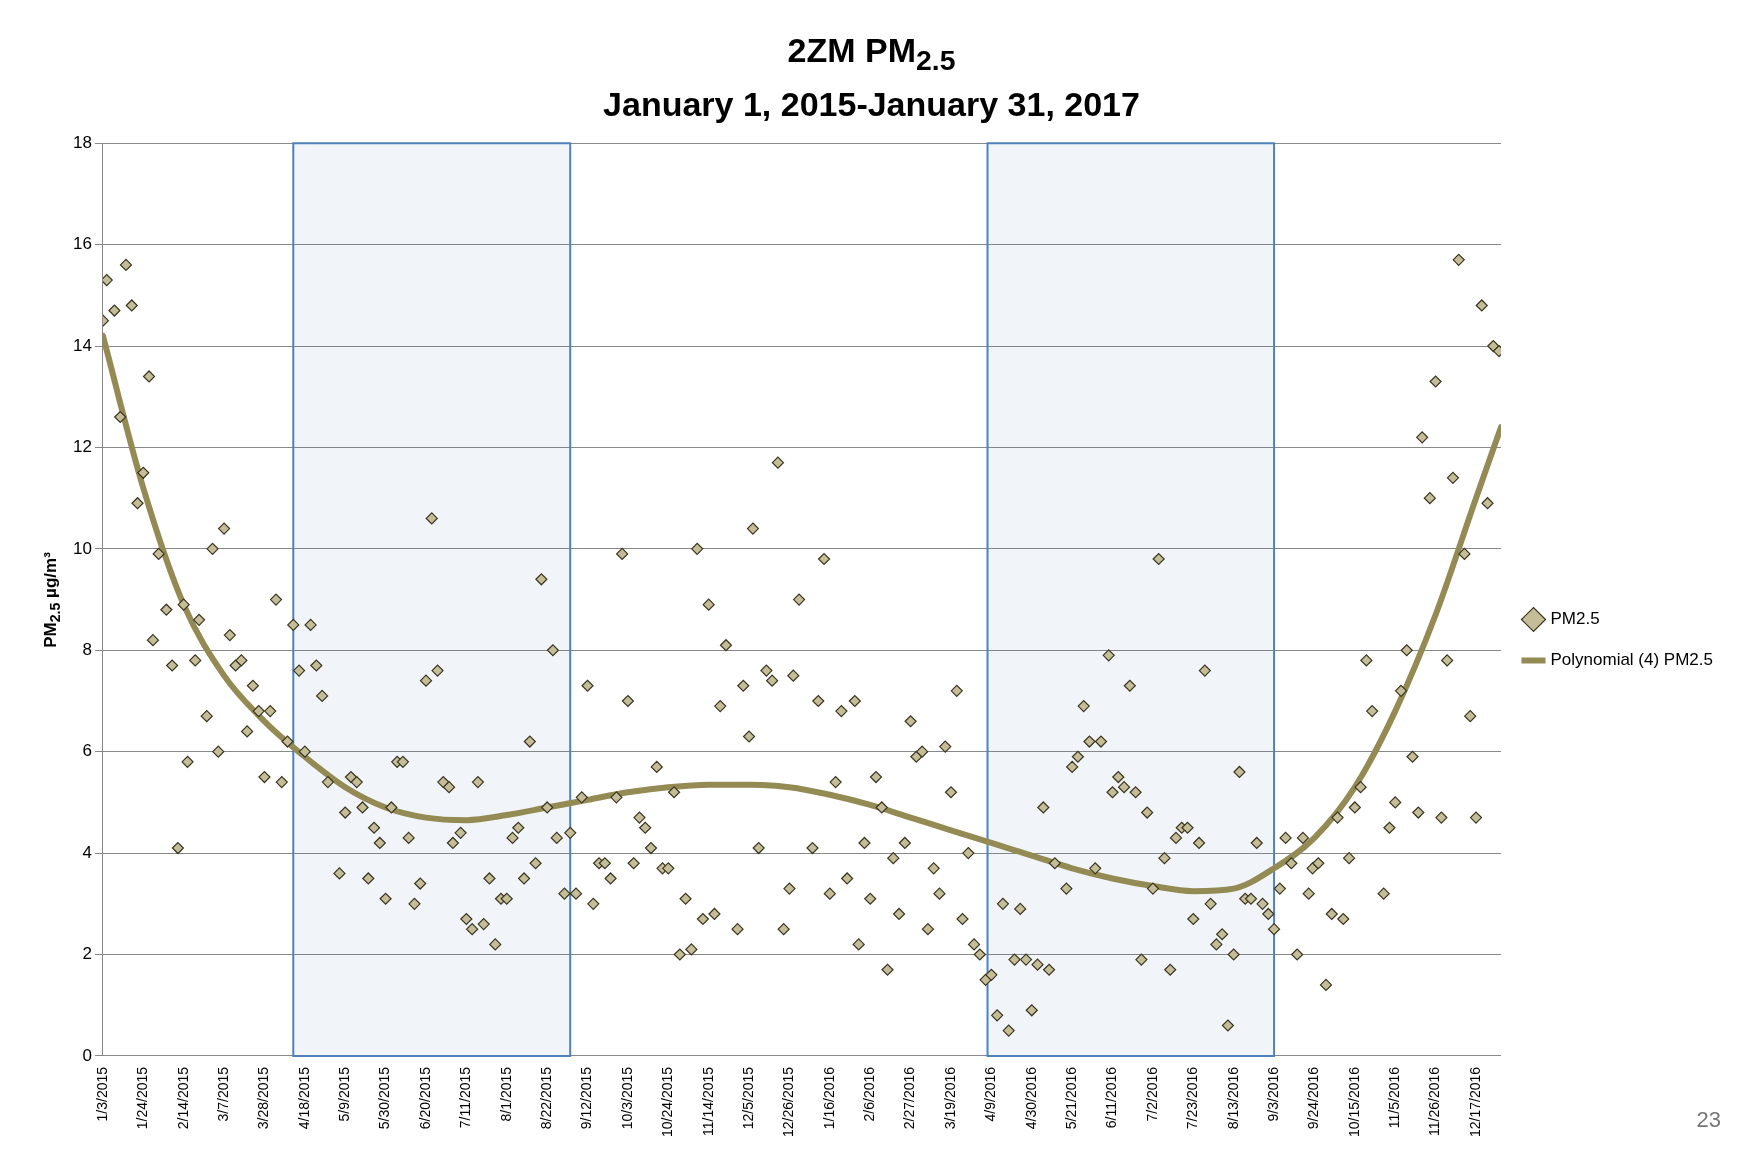 This screenshot has width=1743, height=1155. Describe the element at coordinates (505, 1094) in the screenshot. I see `x-tick-label: 8/1/2015` at that location.